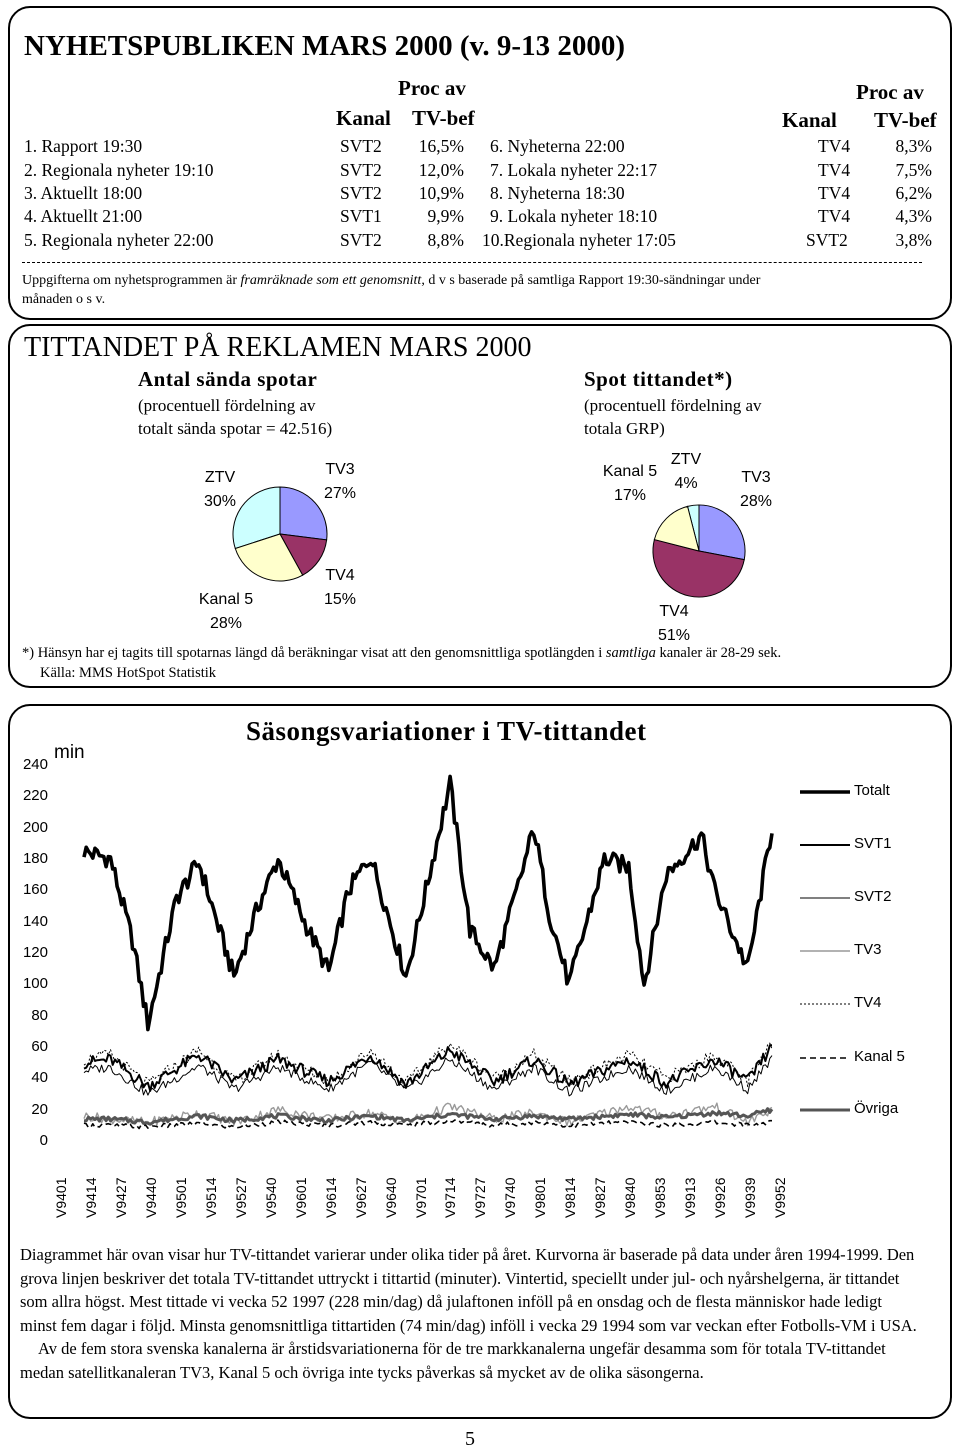 This screenshot has width=960, height=1453. Describe the element at coordinates (35, 858) in the screenshot. I see `y-tick-label: 180` at that location.